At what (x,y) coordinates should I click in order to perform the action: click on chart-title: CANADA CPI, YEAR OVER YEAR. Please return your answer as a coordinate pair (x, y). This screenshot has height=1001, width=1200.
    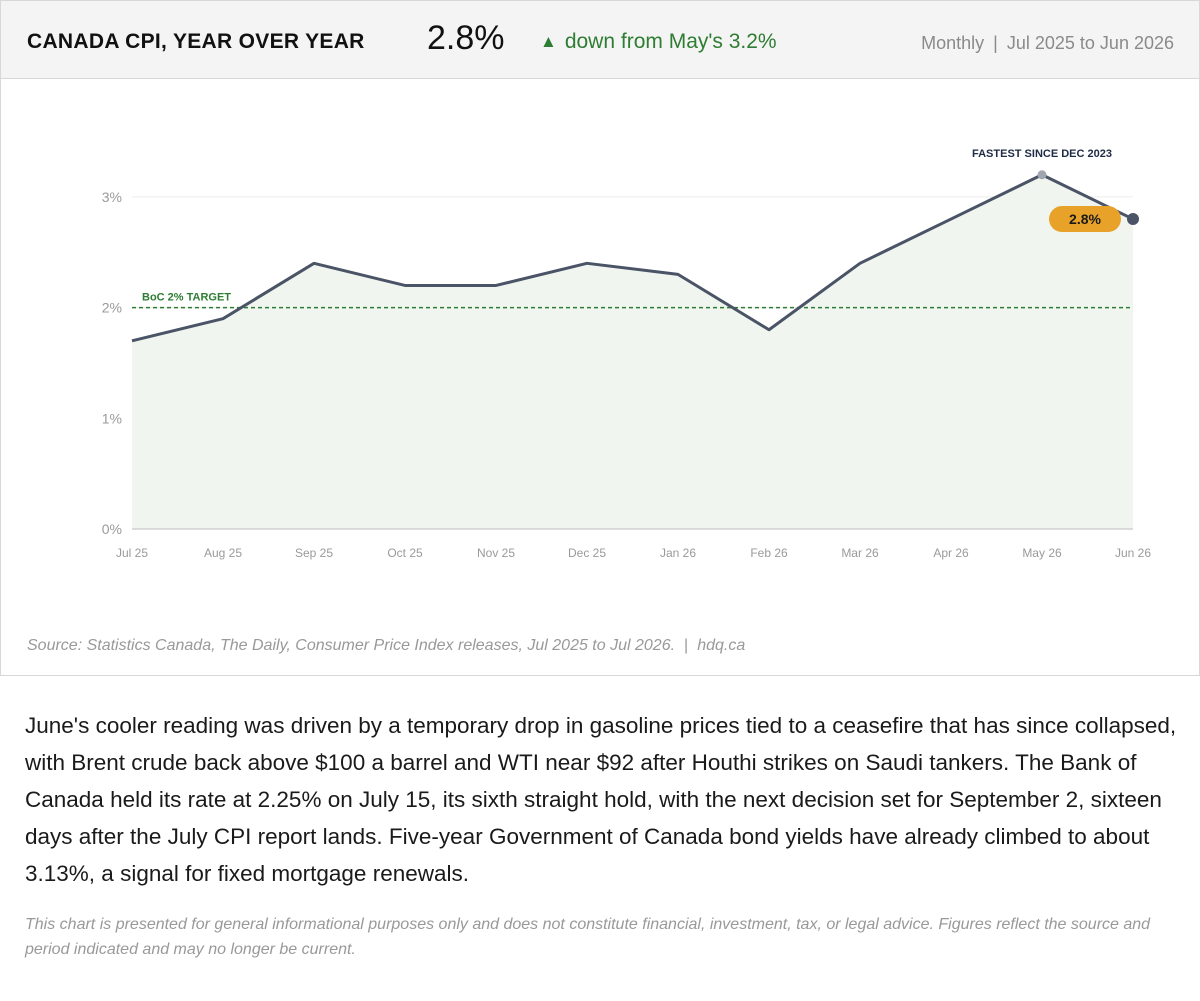
    Looking at the image, I should click on (196, 41).